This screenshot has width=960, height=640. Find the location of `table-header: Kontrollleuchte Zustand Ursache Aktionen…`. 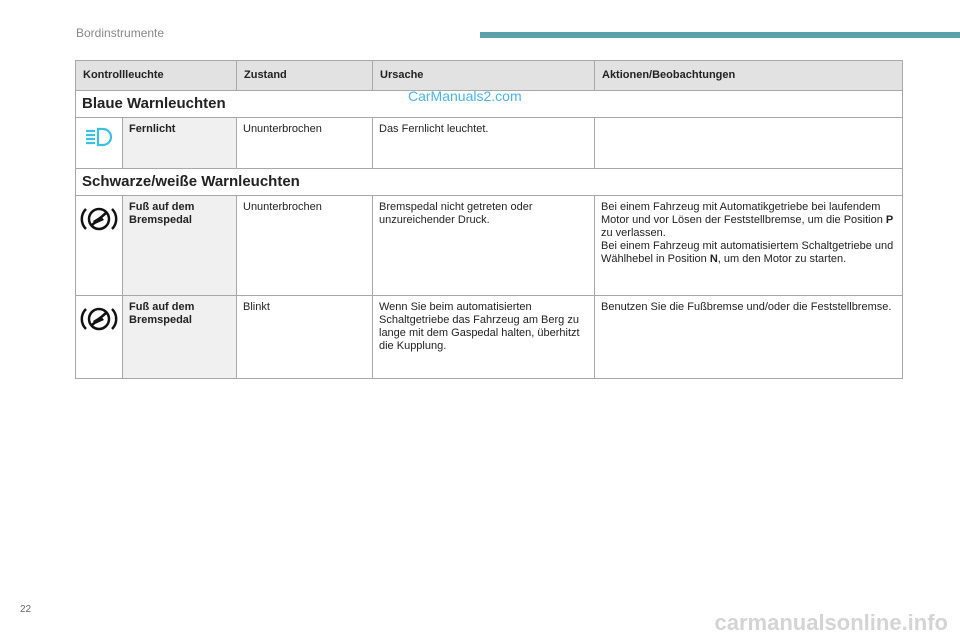

table-header: Kontrollleuchte Zustand Ursache Aktionen… is located at coordinates (489, 75).